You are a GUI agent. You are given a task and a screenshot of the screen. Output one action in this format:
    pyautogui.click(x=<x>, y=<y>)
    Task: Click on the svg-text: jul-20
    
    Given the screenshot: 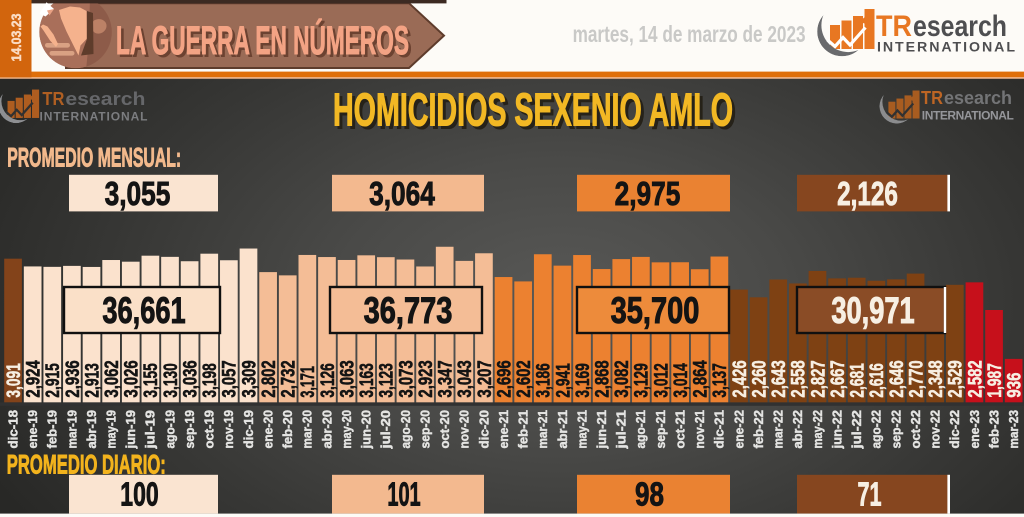 What is the action you would take?
    pyautogui.click(x=385, y=430)
    